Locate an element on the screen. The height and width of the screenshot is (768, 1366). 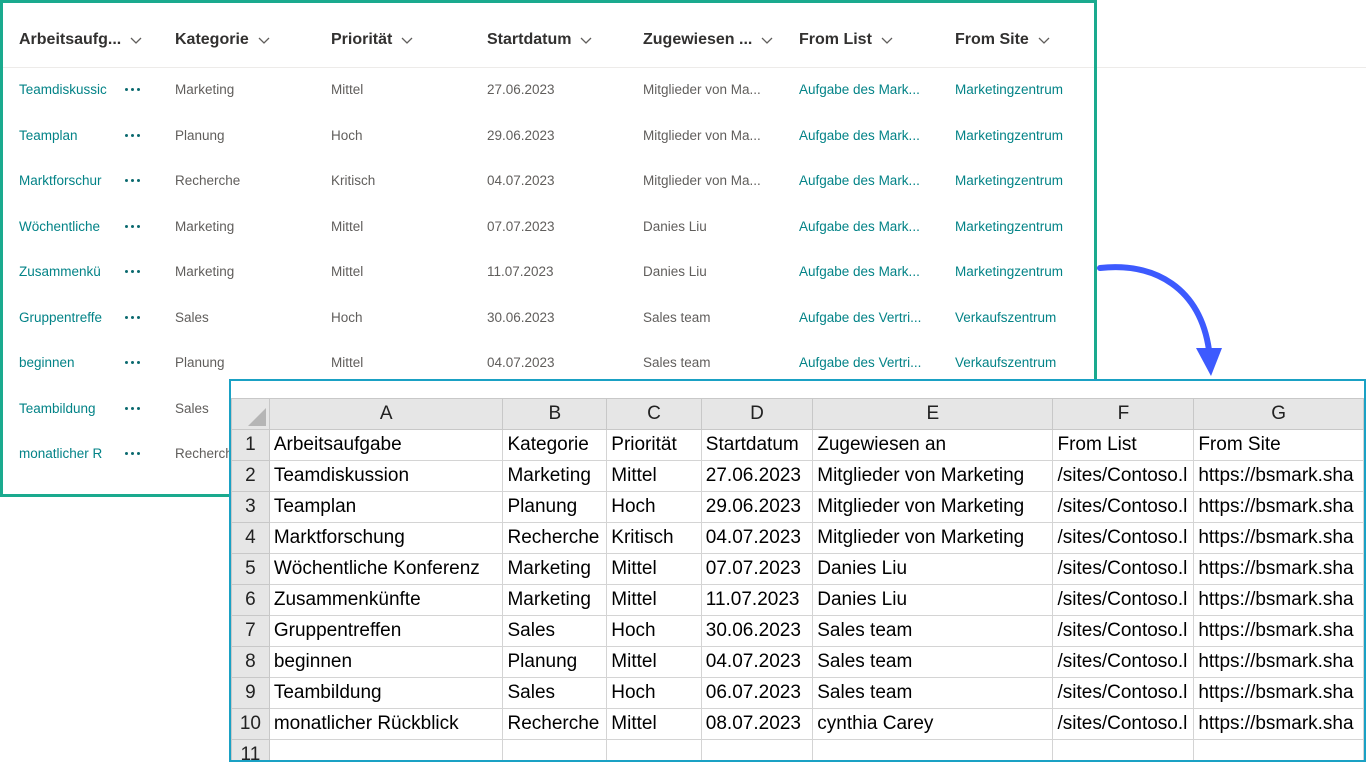
cell-f3: /sites/Contoso.l is located at coordinates (1123, 507).